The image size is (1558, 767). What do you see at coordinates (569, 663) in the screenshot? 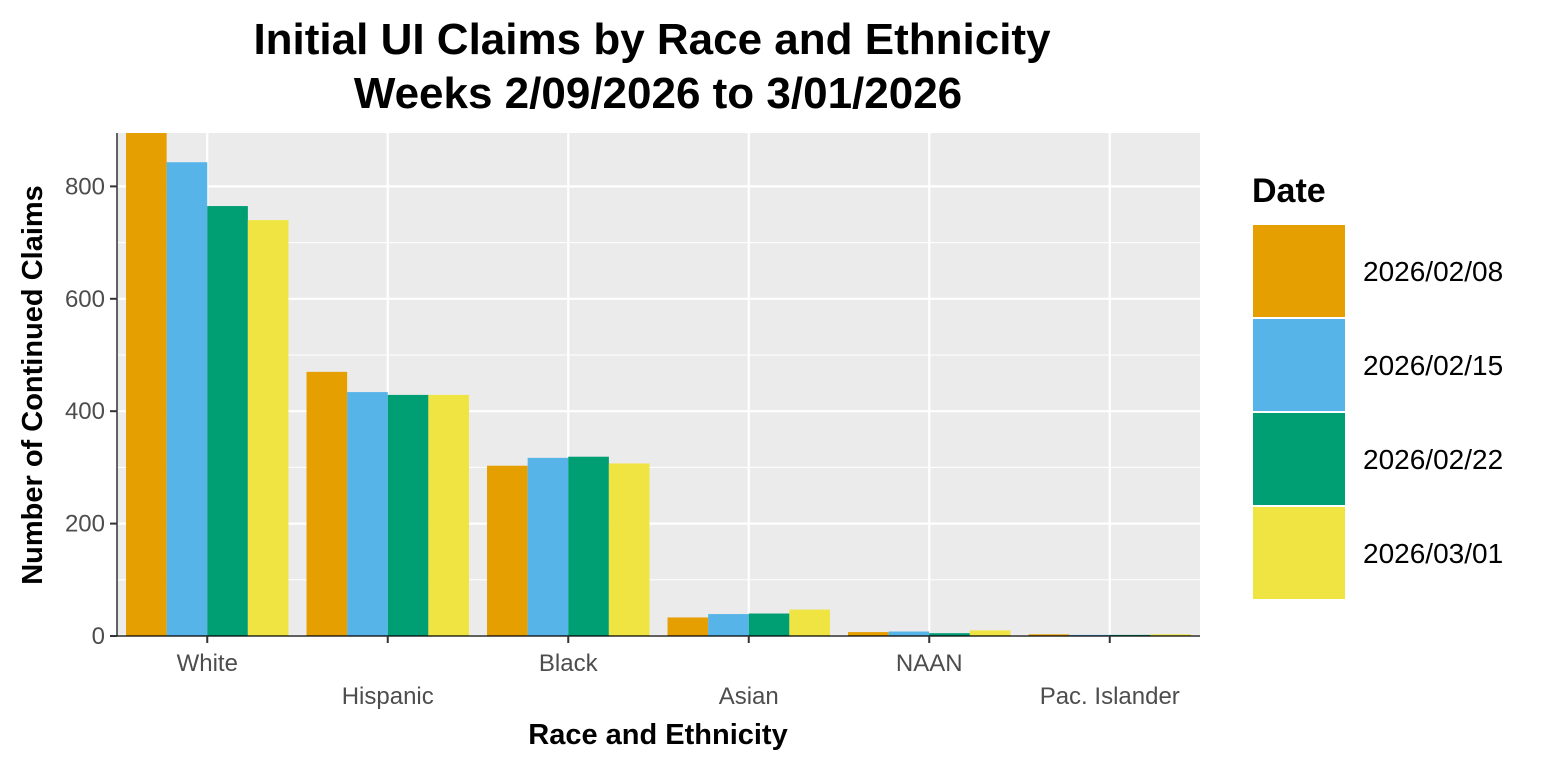
I see `x-tick-label: Black` at bounding box center [569, 663].